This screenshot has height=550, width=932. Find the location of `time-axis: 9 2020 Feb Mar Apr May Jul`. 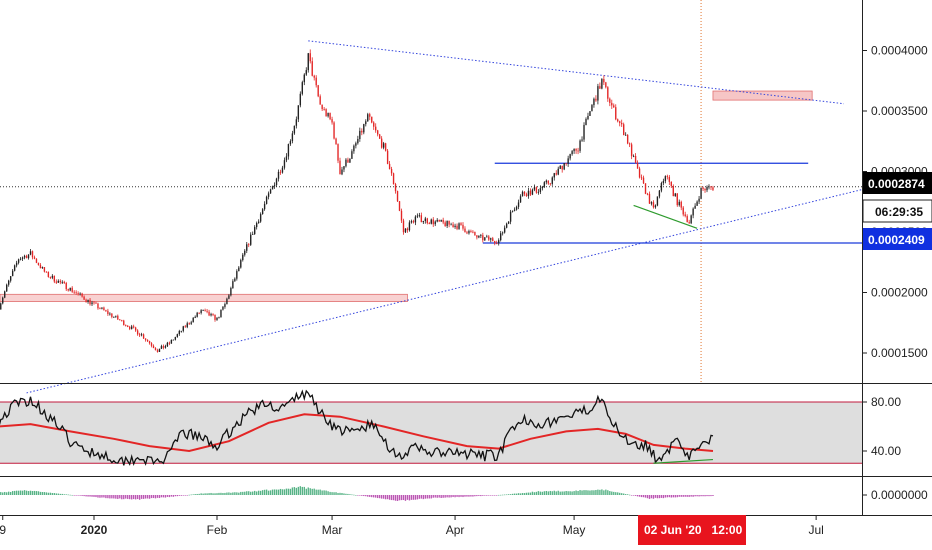

time-axis: 9 2020 Feb Mar Apr May Jul is located at coordinates (412, 526).